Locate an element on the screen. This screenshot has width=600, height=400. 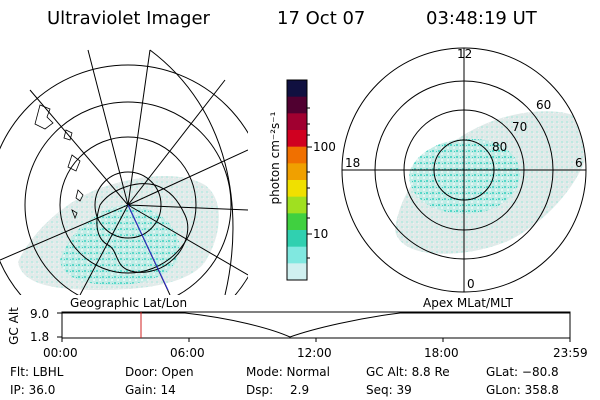
left-aurora-inner is located at coordinates (120, 245).